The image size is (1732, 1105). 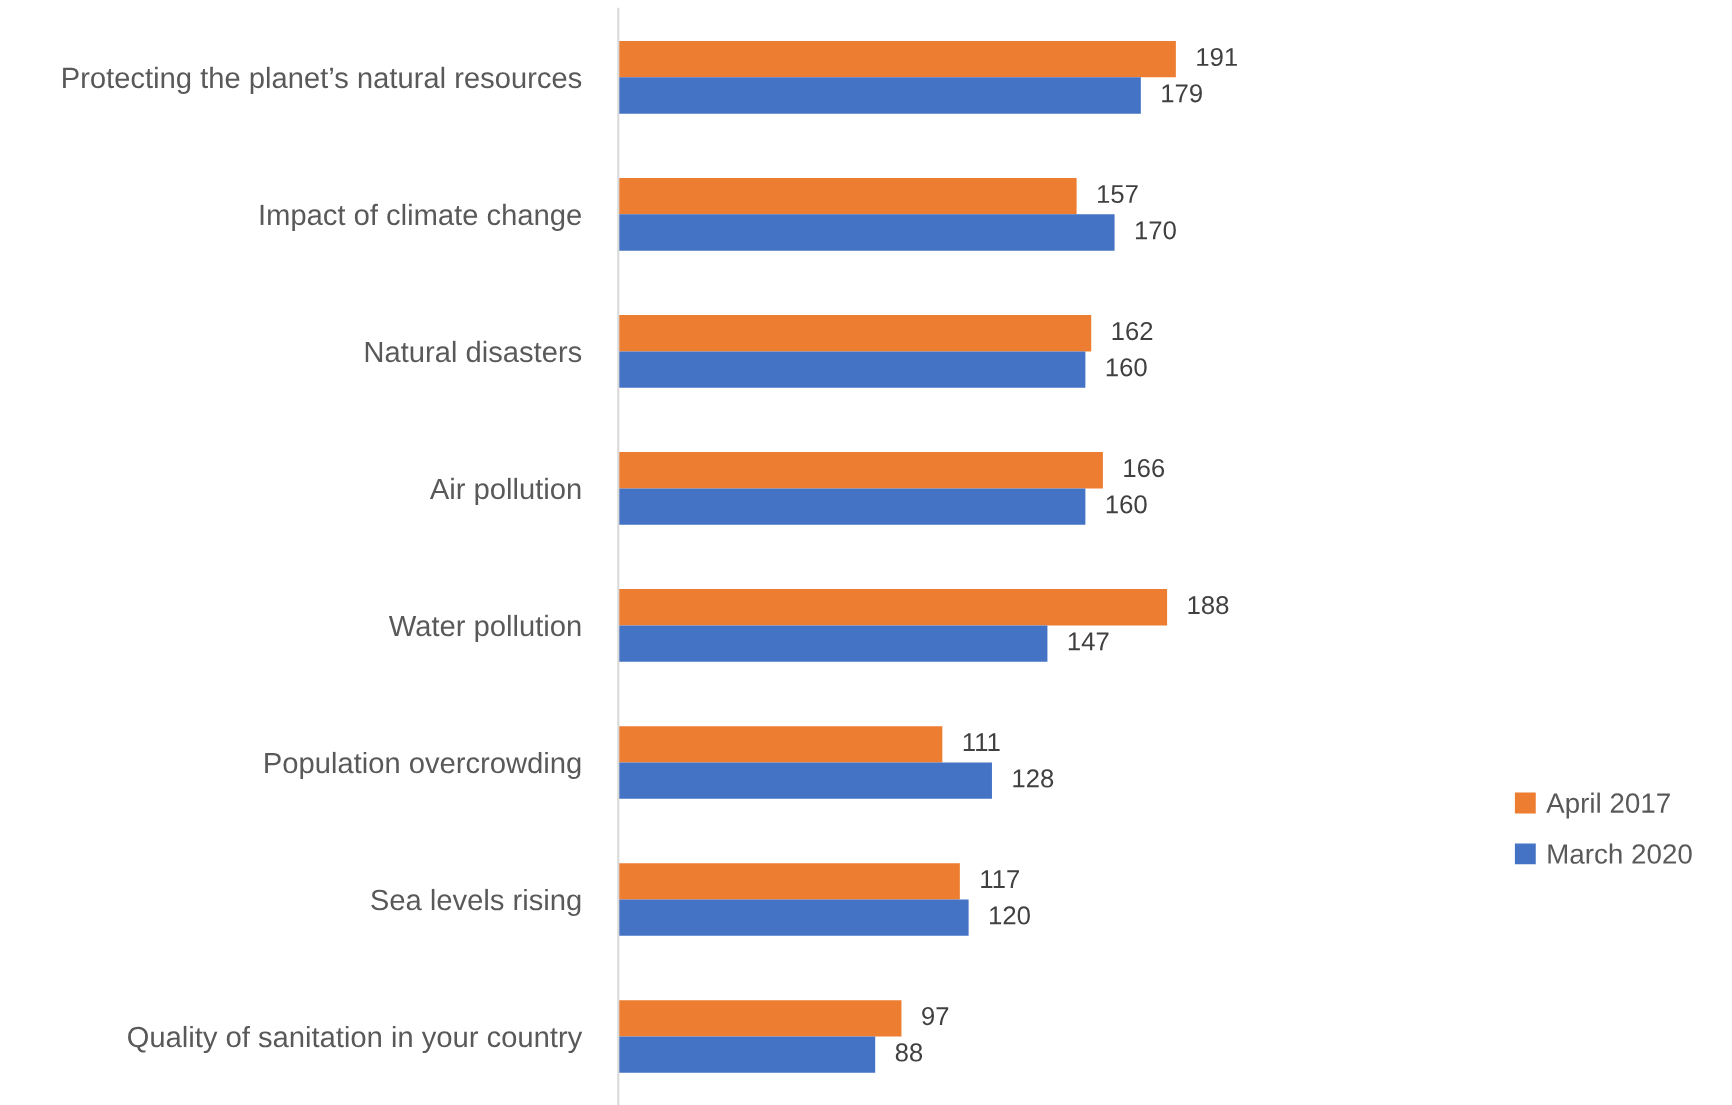 I want to click on y-tick-label: Quality of sanitation in your country, so click(x=355, y=1039).